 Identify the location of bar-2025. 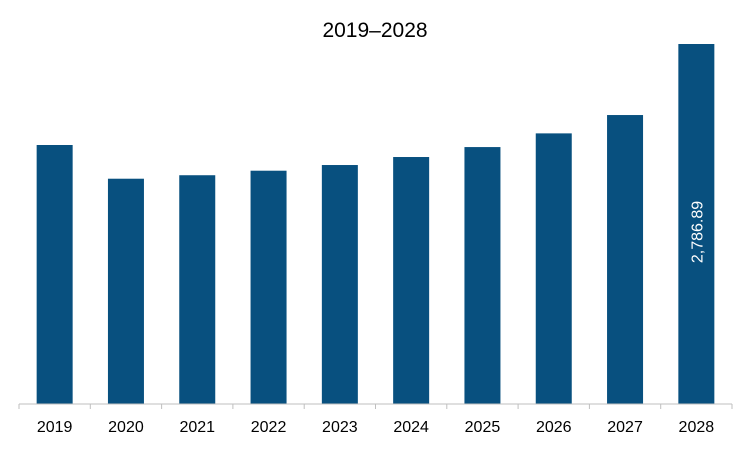
(482, 276).